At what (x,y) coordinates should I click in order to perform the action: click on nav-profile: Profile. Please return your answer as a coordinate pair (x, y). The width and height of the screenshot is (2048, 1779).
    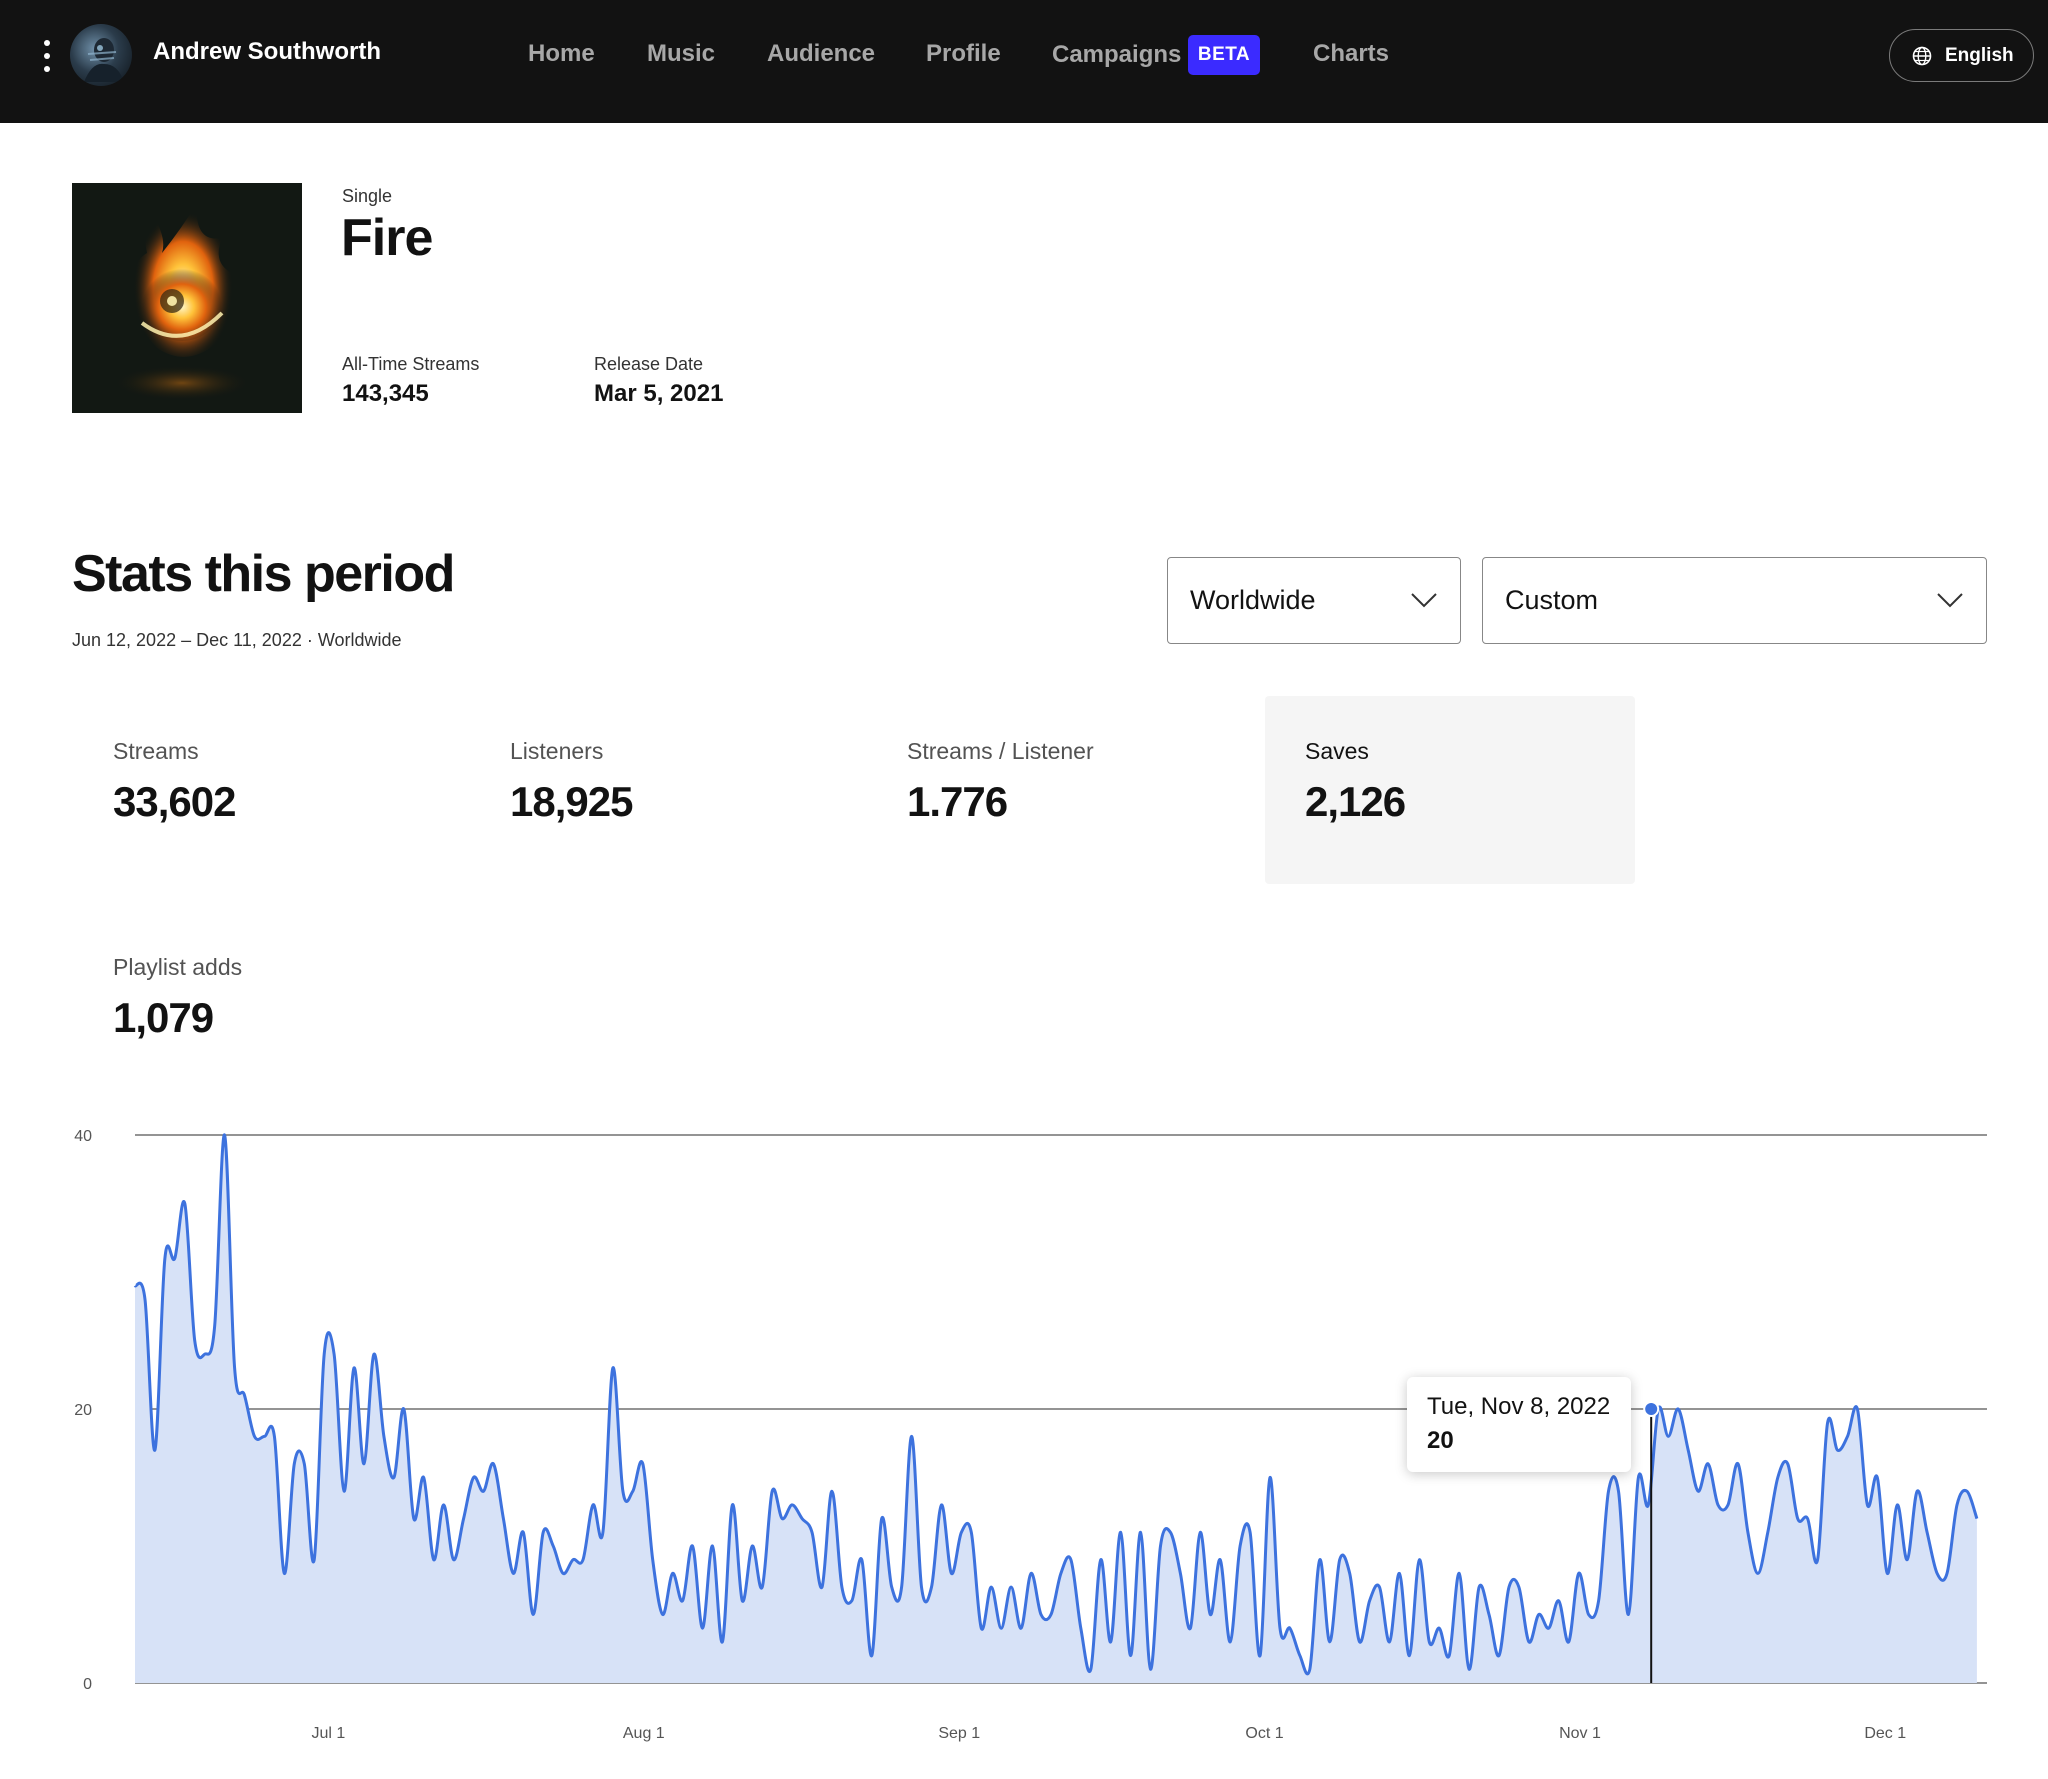
    Looking at the image, I should click on (963, 53).